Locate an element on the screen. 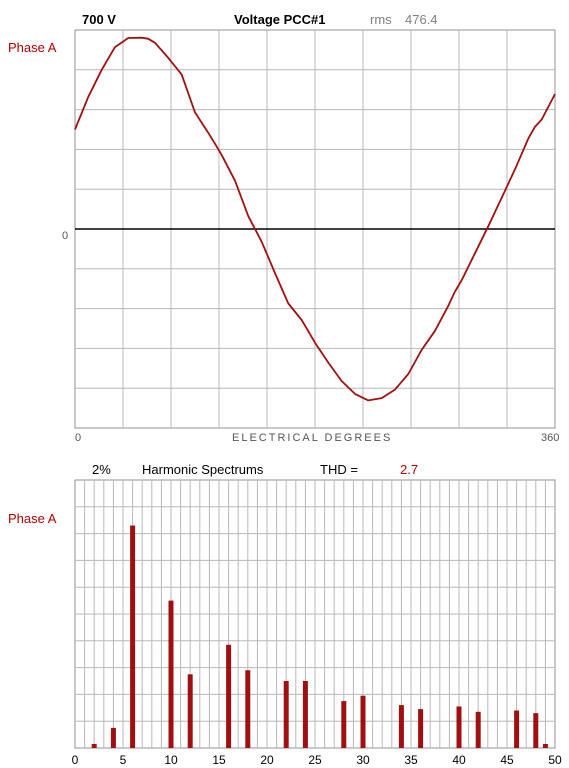  waveform-scale-label: 700 V is located at coordinates (99, 19).